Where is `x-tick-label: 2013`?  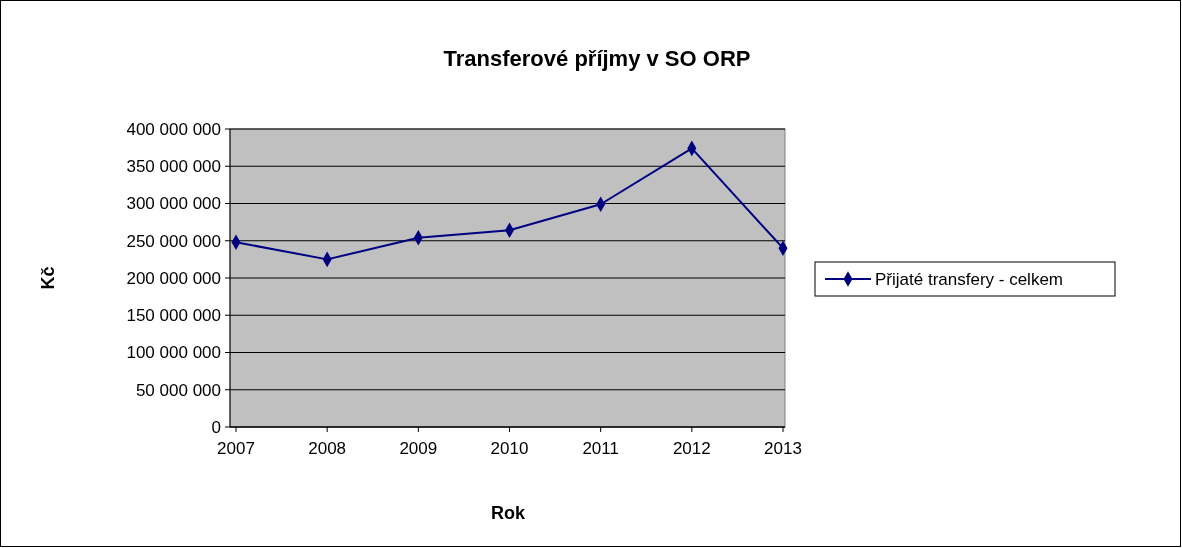
x-tick-label: 2013 is located at coordinates (783, 448).